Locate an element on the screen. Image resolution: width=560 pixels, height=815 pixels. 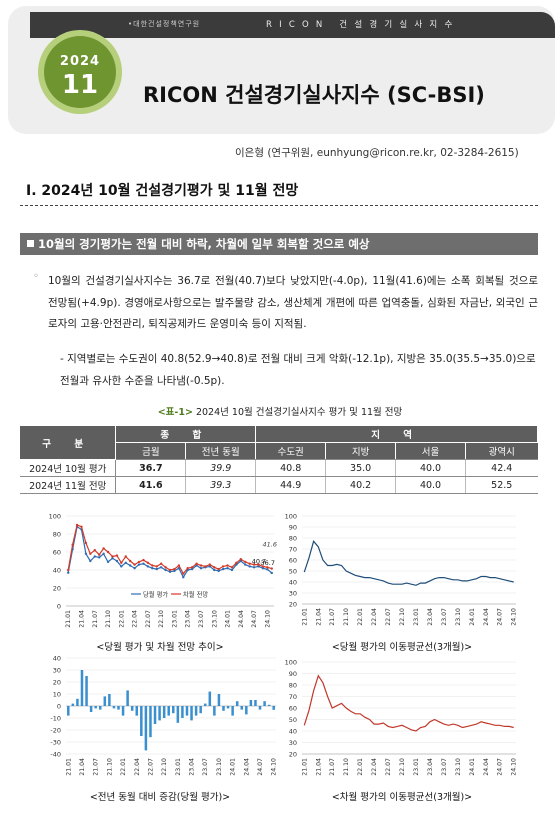
x-tick-label: 22.07 is located at coordinates (388, 767).